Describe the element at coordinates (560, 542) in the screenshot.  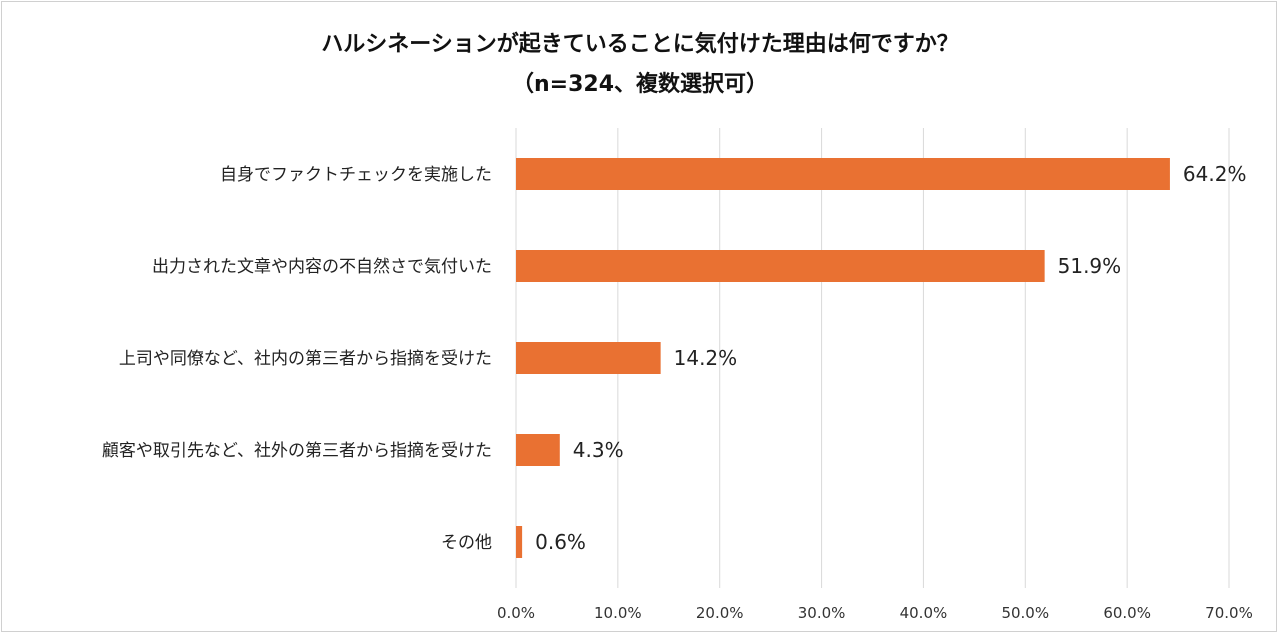
I see `data-label: 0.6%` at that location.